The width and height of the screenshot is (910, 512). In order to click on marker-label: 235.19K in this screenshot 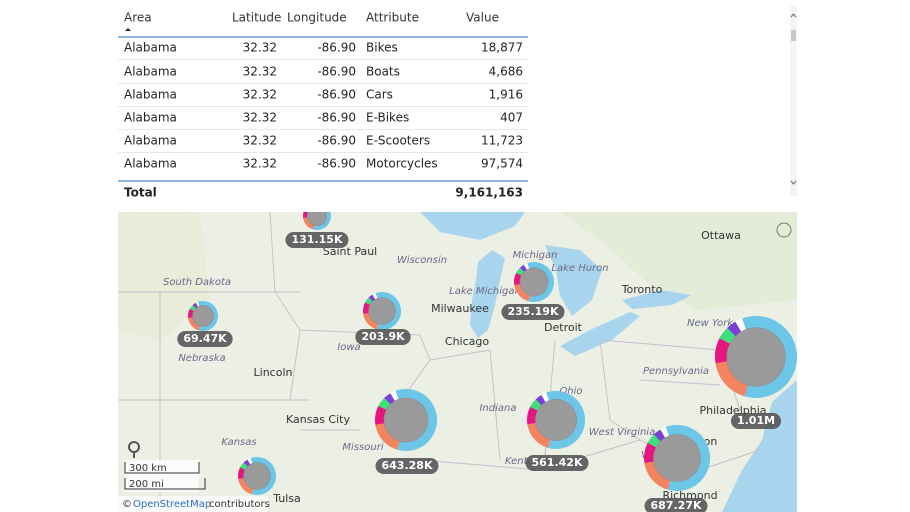, I will do `click(533, 311)`.